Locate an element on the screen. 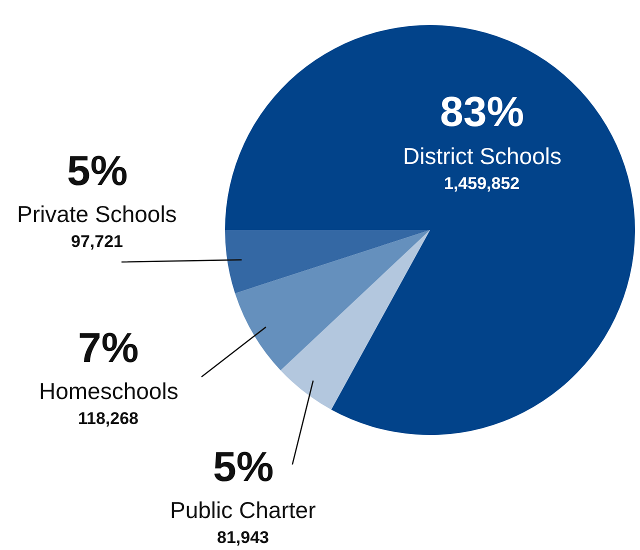  text: 97,721 is located at coordinates (97, 241).